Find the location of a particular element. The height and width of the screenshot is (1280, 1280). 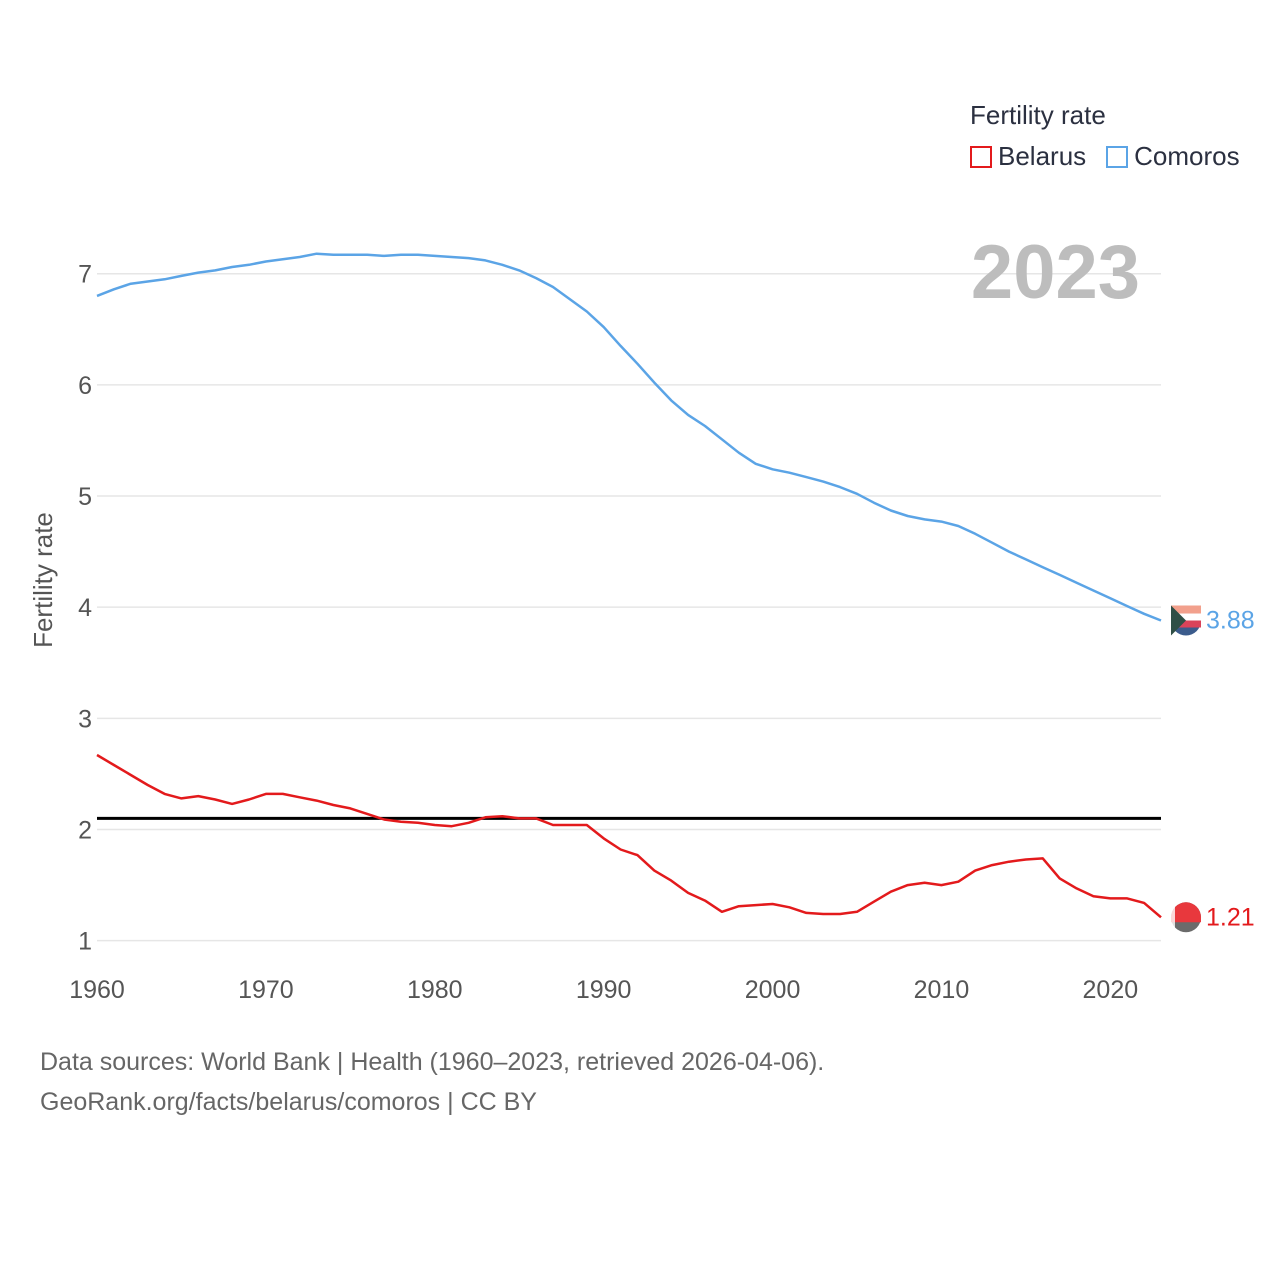

legend-item-belarus: Belarus is located at coordinates (1028, 156).